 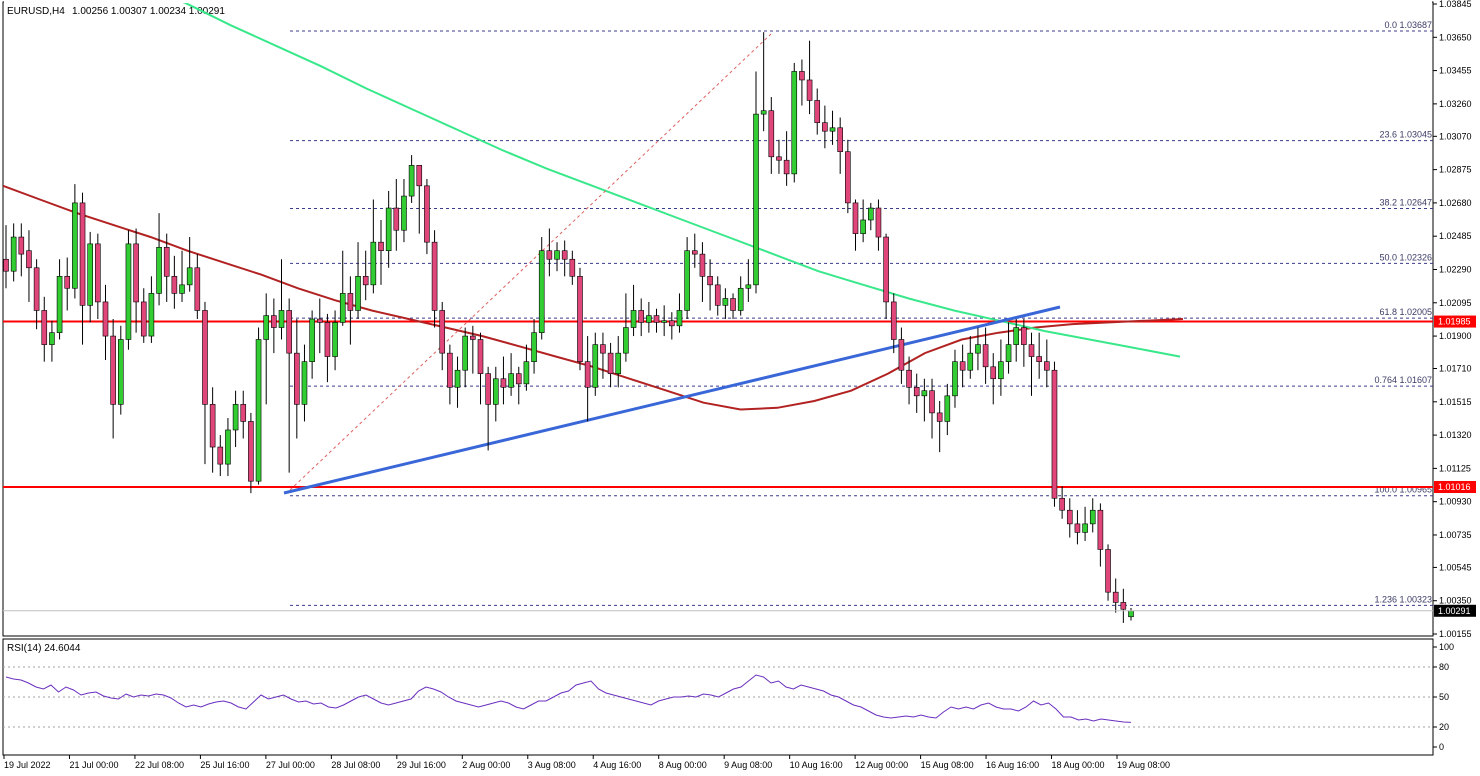 I want to click on time-tick-label: 9 Aug 08:00, so click(x=748, y=765).